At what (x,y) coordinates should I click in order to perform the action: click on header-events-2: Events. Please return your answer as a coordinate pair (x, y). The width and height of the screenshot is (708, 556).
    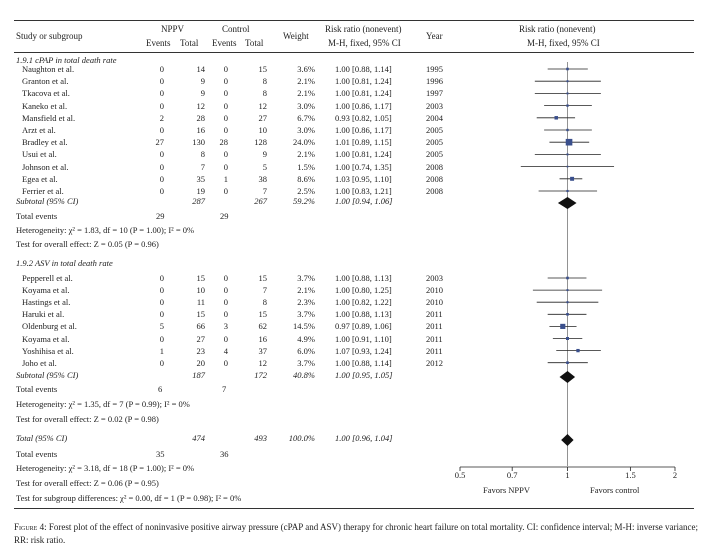
    Looking at the image, I should click on (224, 43).